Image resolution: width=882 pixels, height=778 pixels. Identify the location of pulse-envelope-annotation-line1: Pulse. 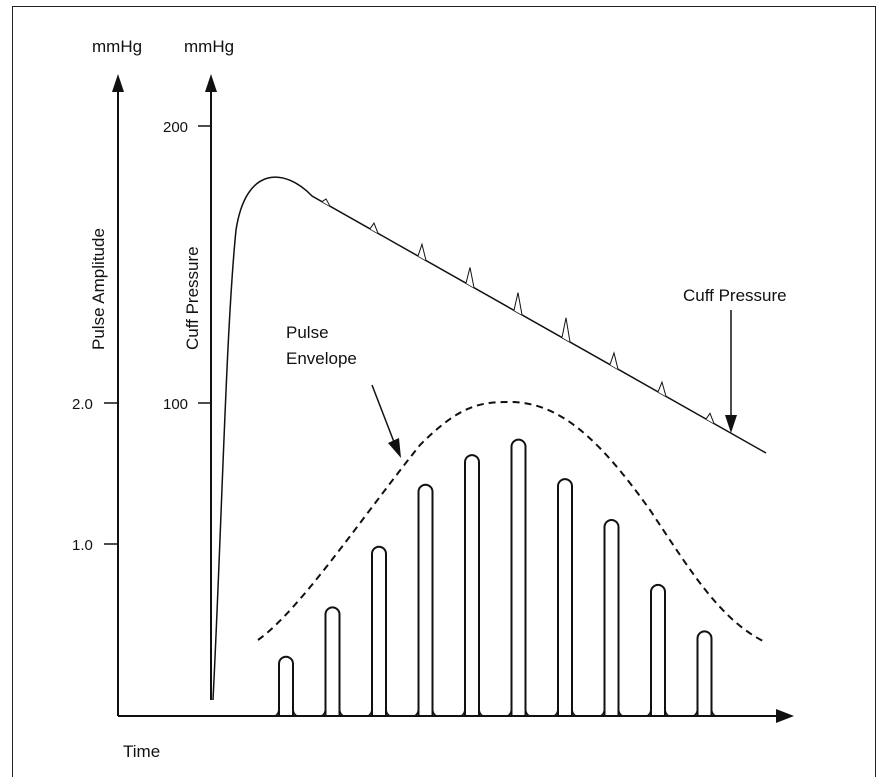
(307, 332).